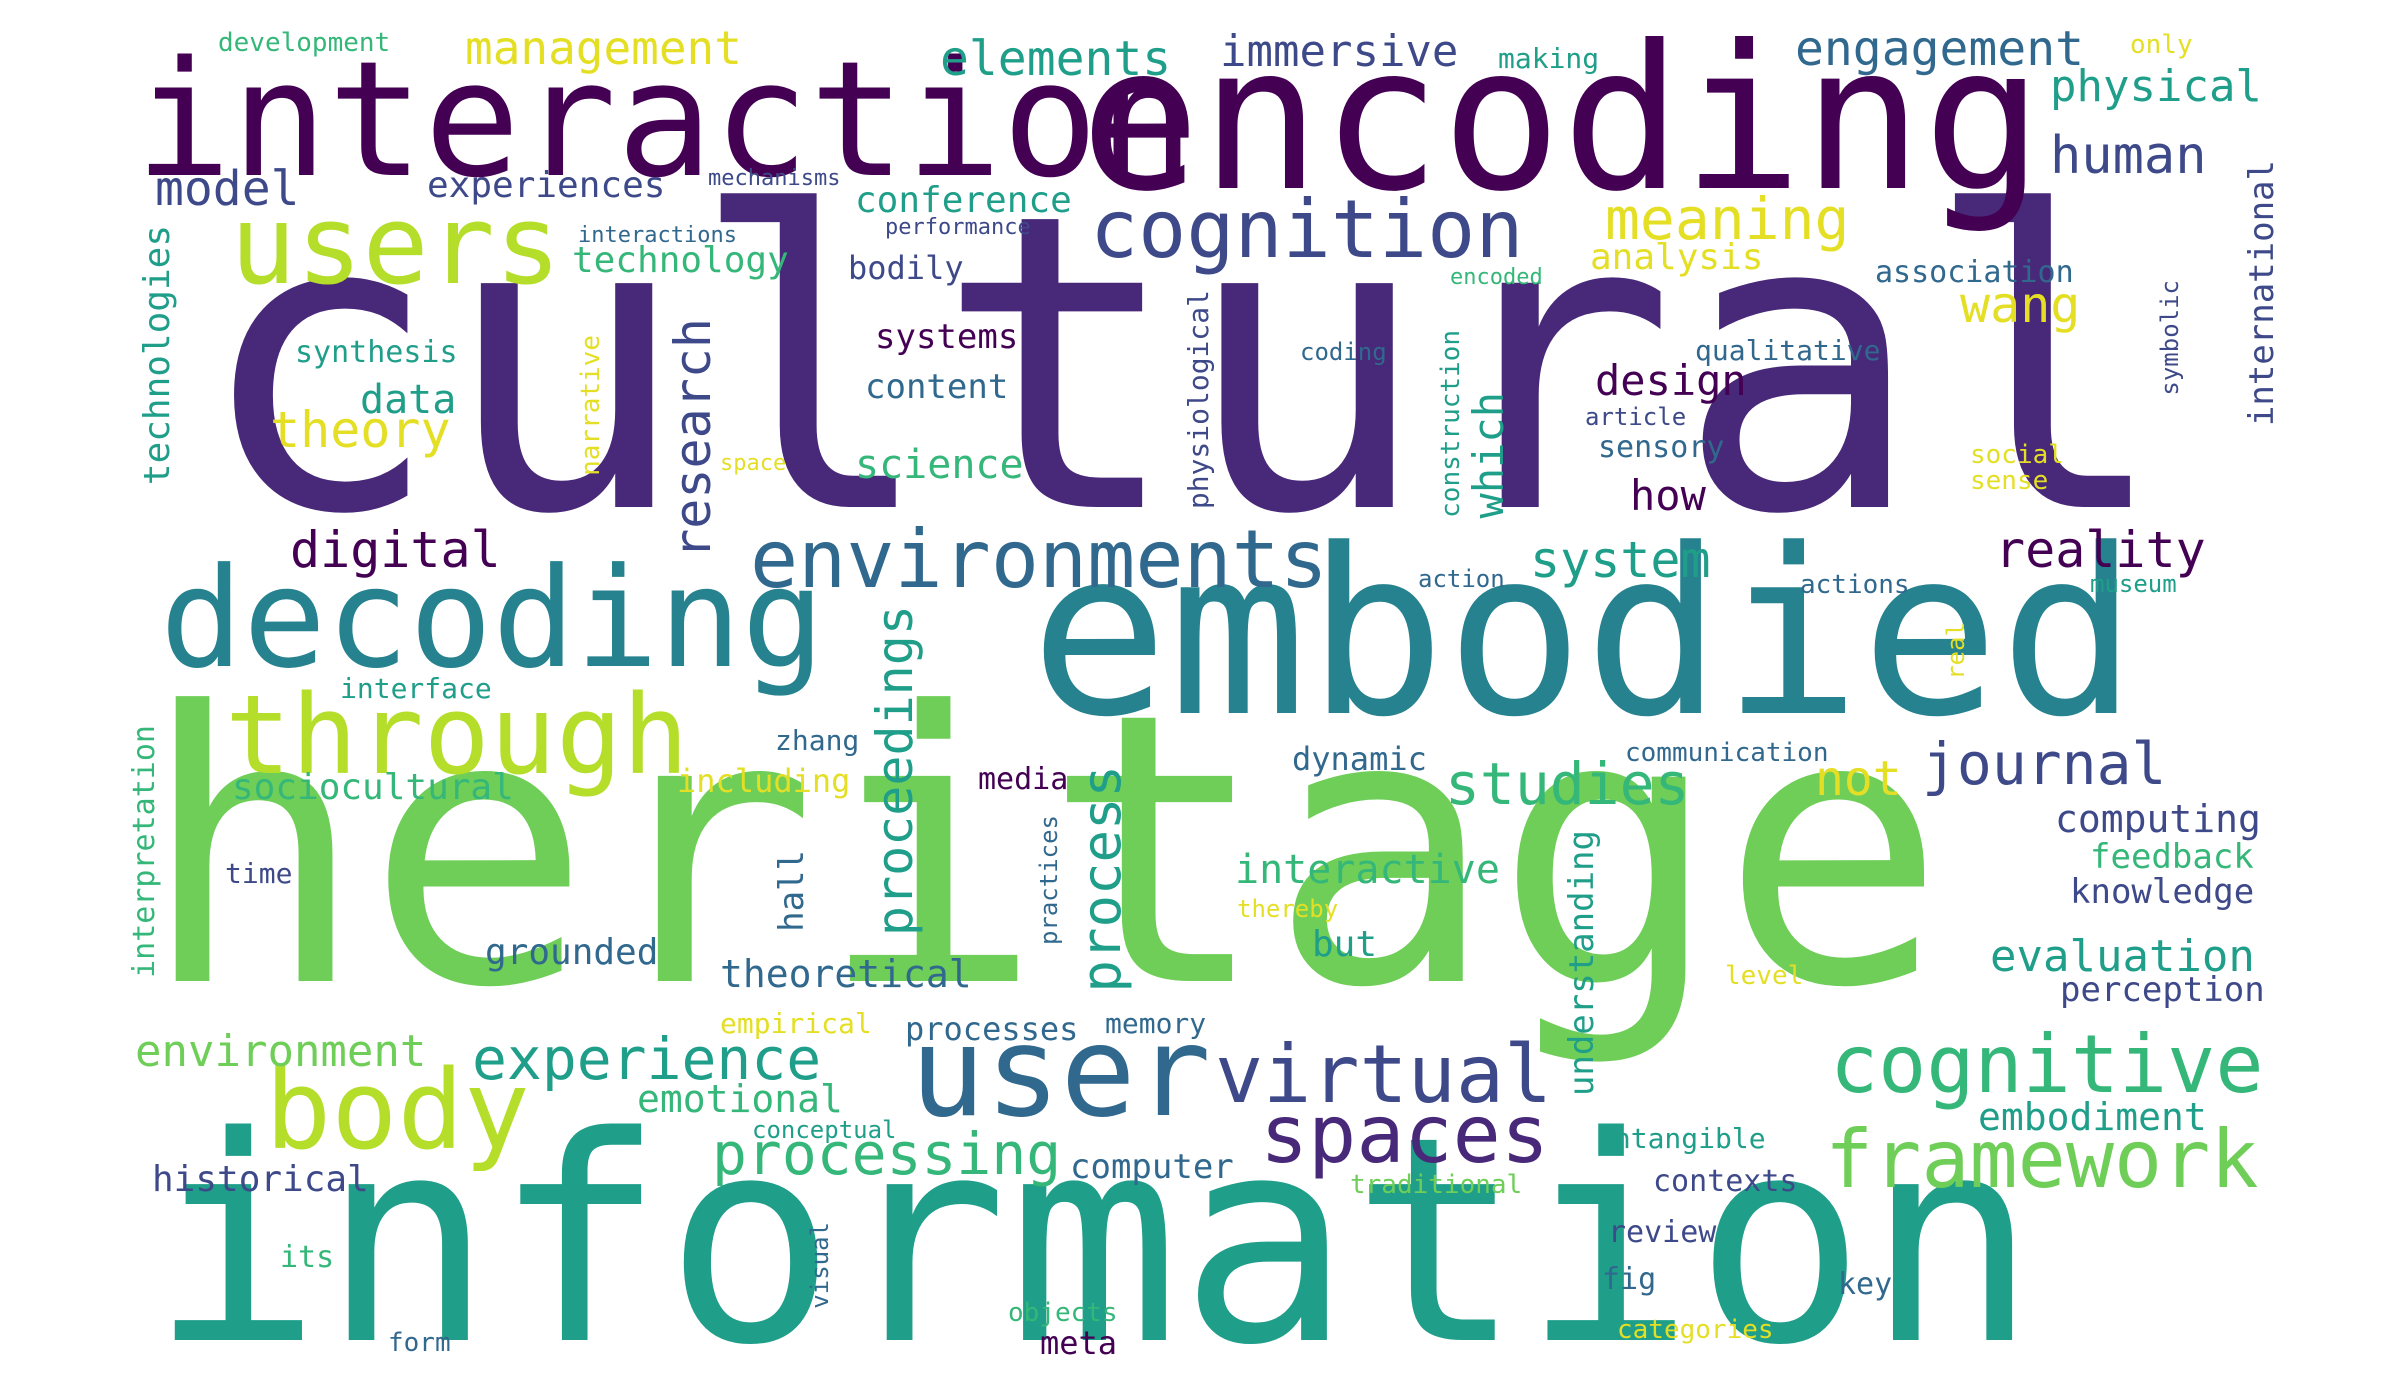 This screenshot has height=1400, width=2400. Describe the element at coordinates (259, 873) in the screenshot. I see `word-time: time` at that location.